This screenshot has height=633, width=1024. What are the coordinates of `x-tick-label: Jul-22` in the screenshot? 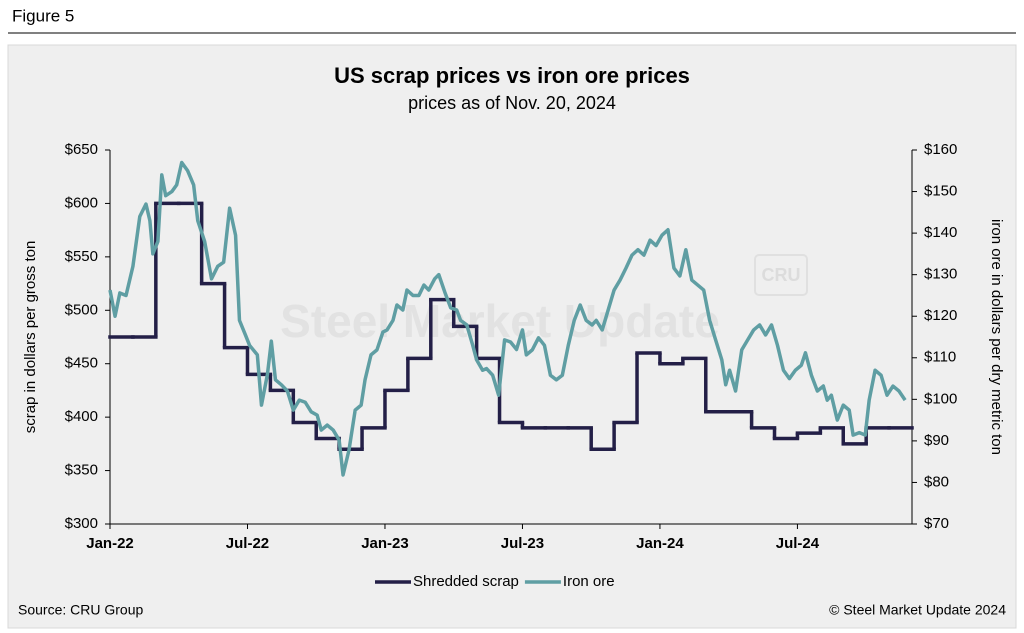 It's located at (247, 543).